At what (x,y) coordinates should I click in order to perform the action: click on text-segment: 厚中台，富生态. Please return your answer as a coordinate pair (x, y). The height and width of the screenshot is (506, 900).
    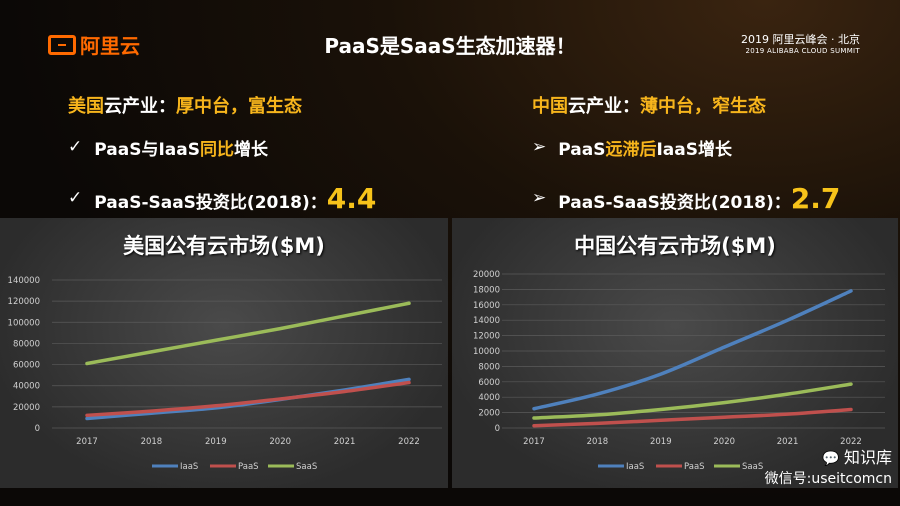
    Looking at the image, I should click on (239, 106).